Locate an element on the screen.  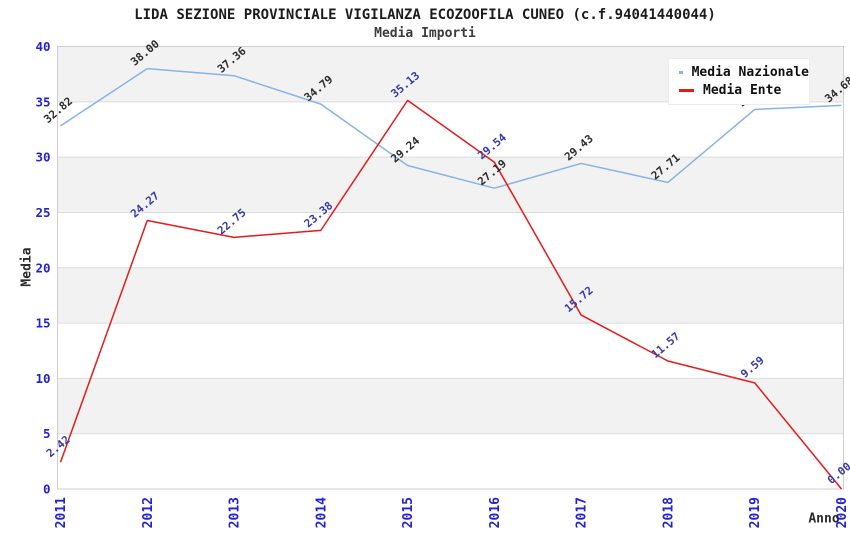
data-point-label: 0.00 is located at coordinates (837, 473).